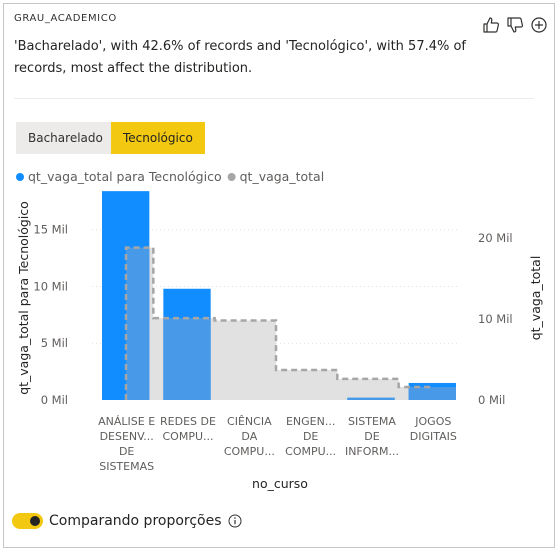  What do you see at coordinates (65, 18) in the screenshot?
I see `field-name: GRAU_ACADEMICO` at bounding box center [65, 18].